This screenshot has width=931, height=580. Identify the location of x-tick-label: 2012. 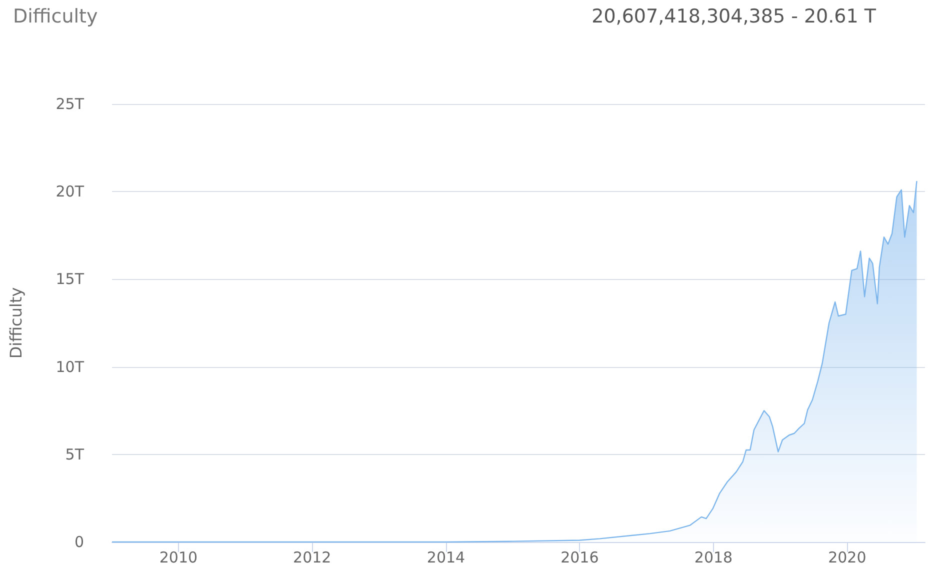
(312, 557).